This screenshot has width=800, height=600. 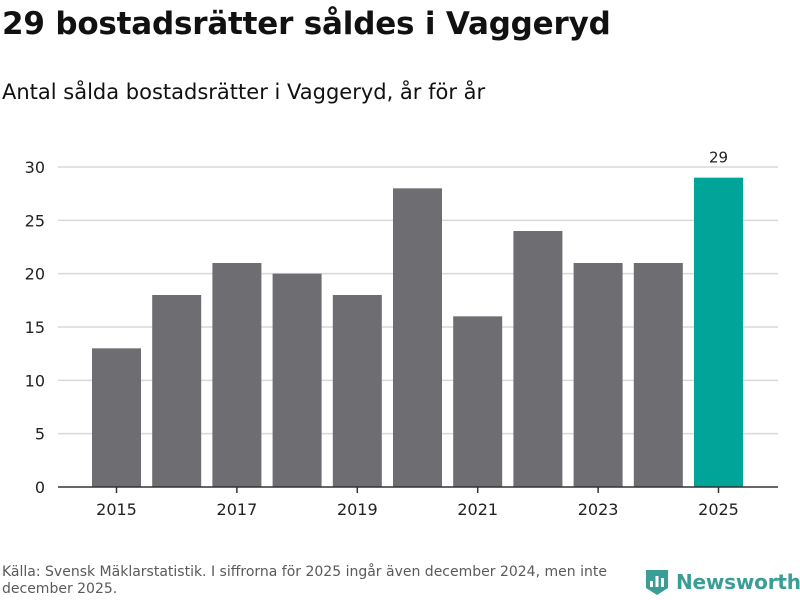 I want to click on brand: Newsworthy, so click(x=722, y=582).